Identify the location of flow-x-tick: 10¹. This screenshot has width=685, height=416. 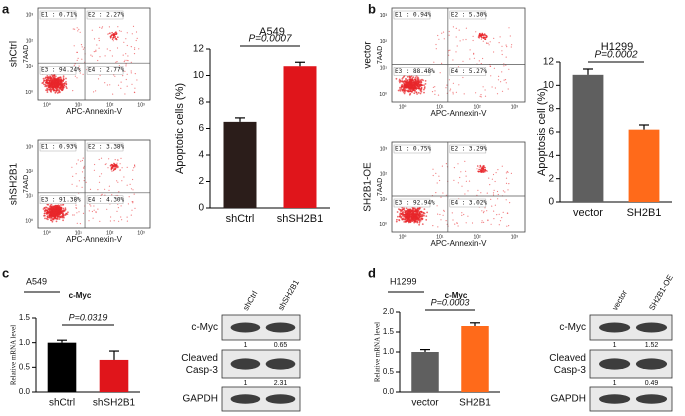
(440, 237).